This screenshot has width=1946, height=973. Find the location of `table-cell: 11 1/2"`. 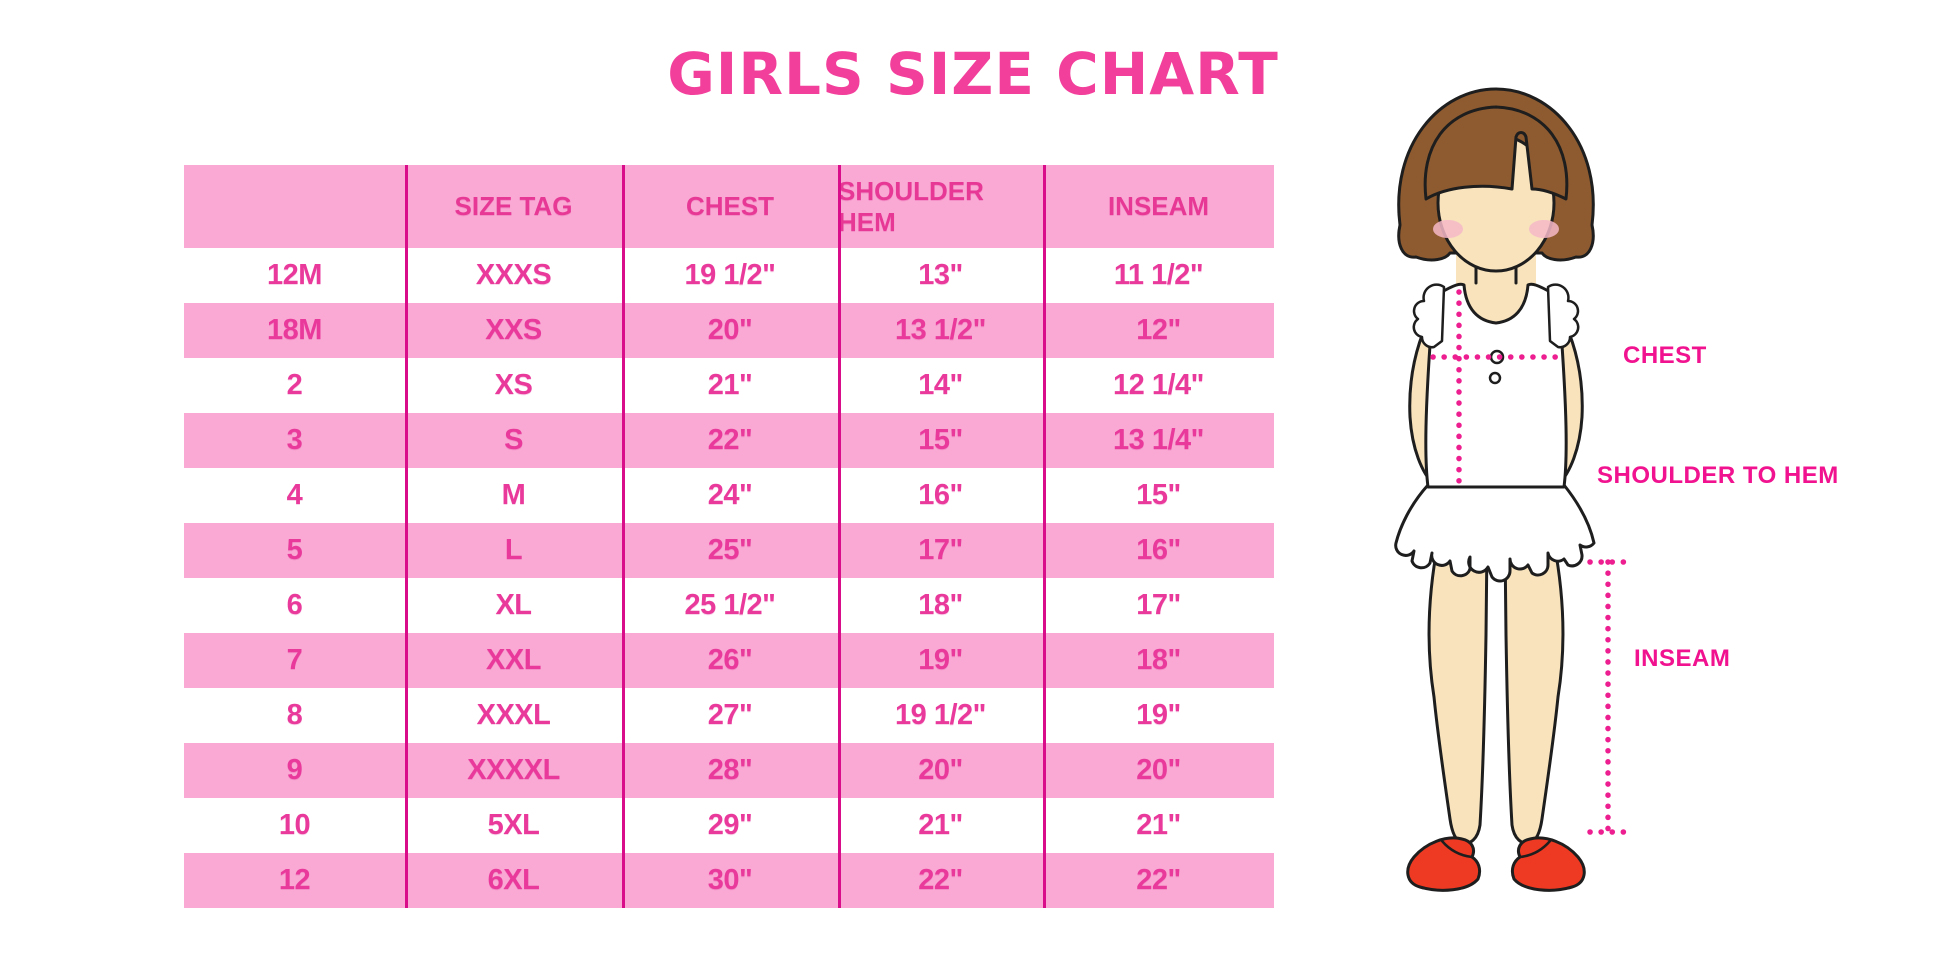

table-cell: 11 1/2" is located at coordinates (1158, 275).